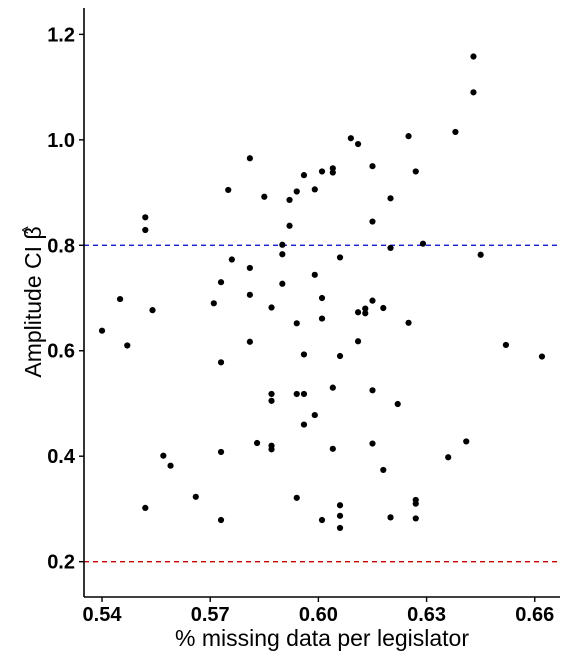  I want to click on y-axis-title-text: Amplitude CI, so click(33, 309).